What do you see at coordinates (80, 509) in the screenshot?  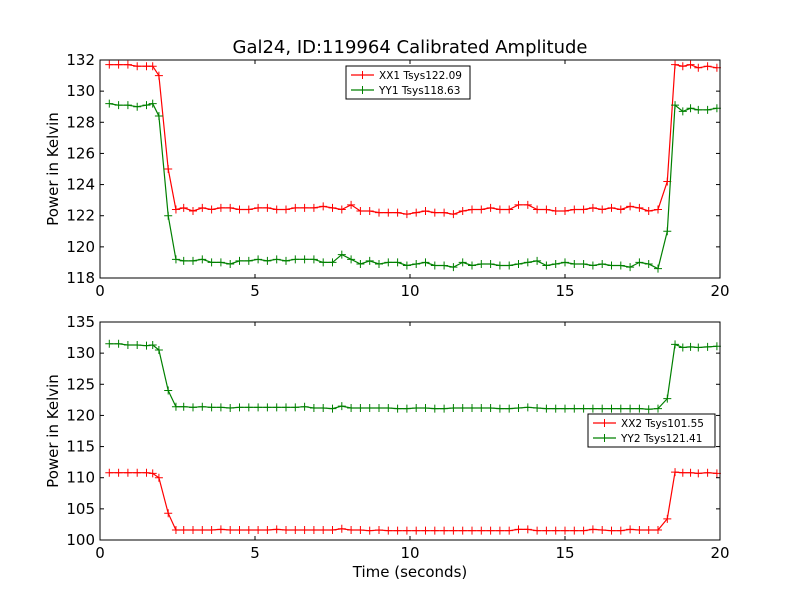 I see `y-tick-label: 105` at bounding box center [80, 509].